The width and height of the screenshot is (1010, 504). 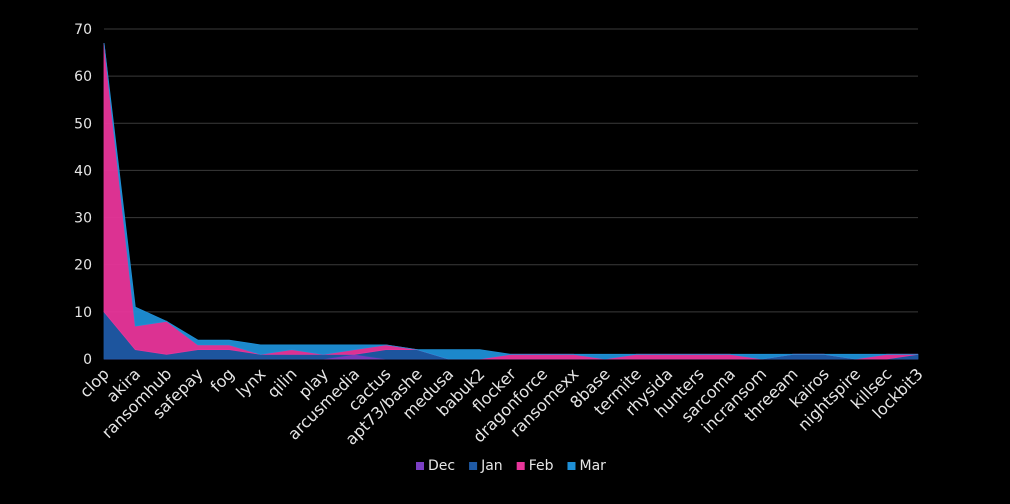 What do you see at coordinates (511, 335) in the screenshot?
I see `area-series-jan` at bounding box center [511, 335].